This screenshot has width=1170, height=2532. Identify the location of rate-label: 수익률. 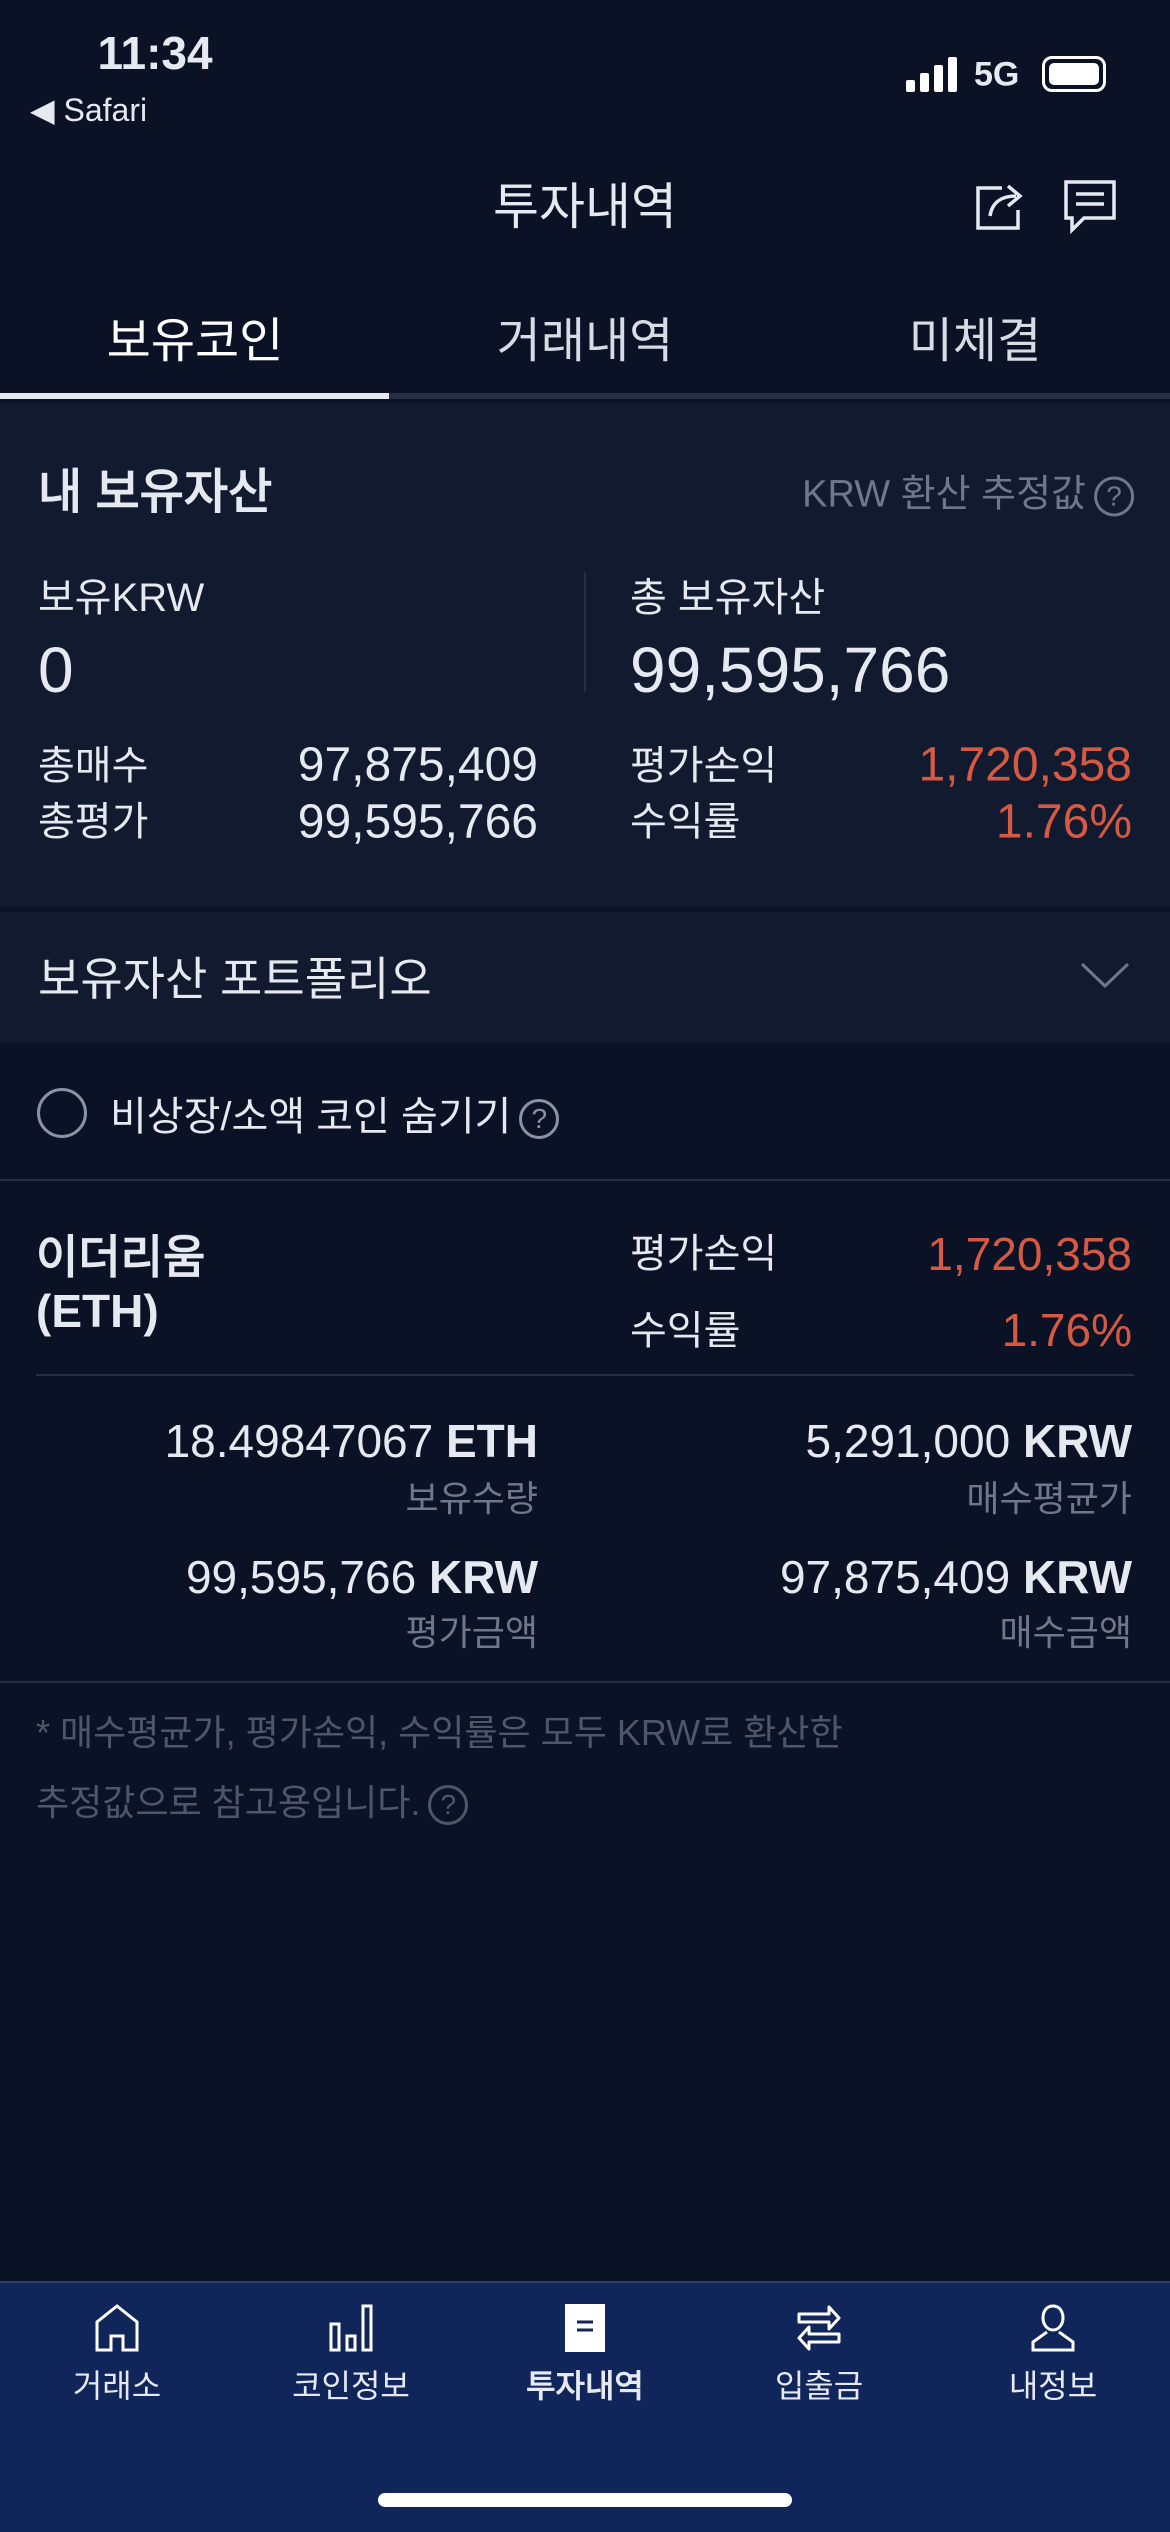
(685, 822).